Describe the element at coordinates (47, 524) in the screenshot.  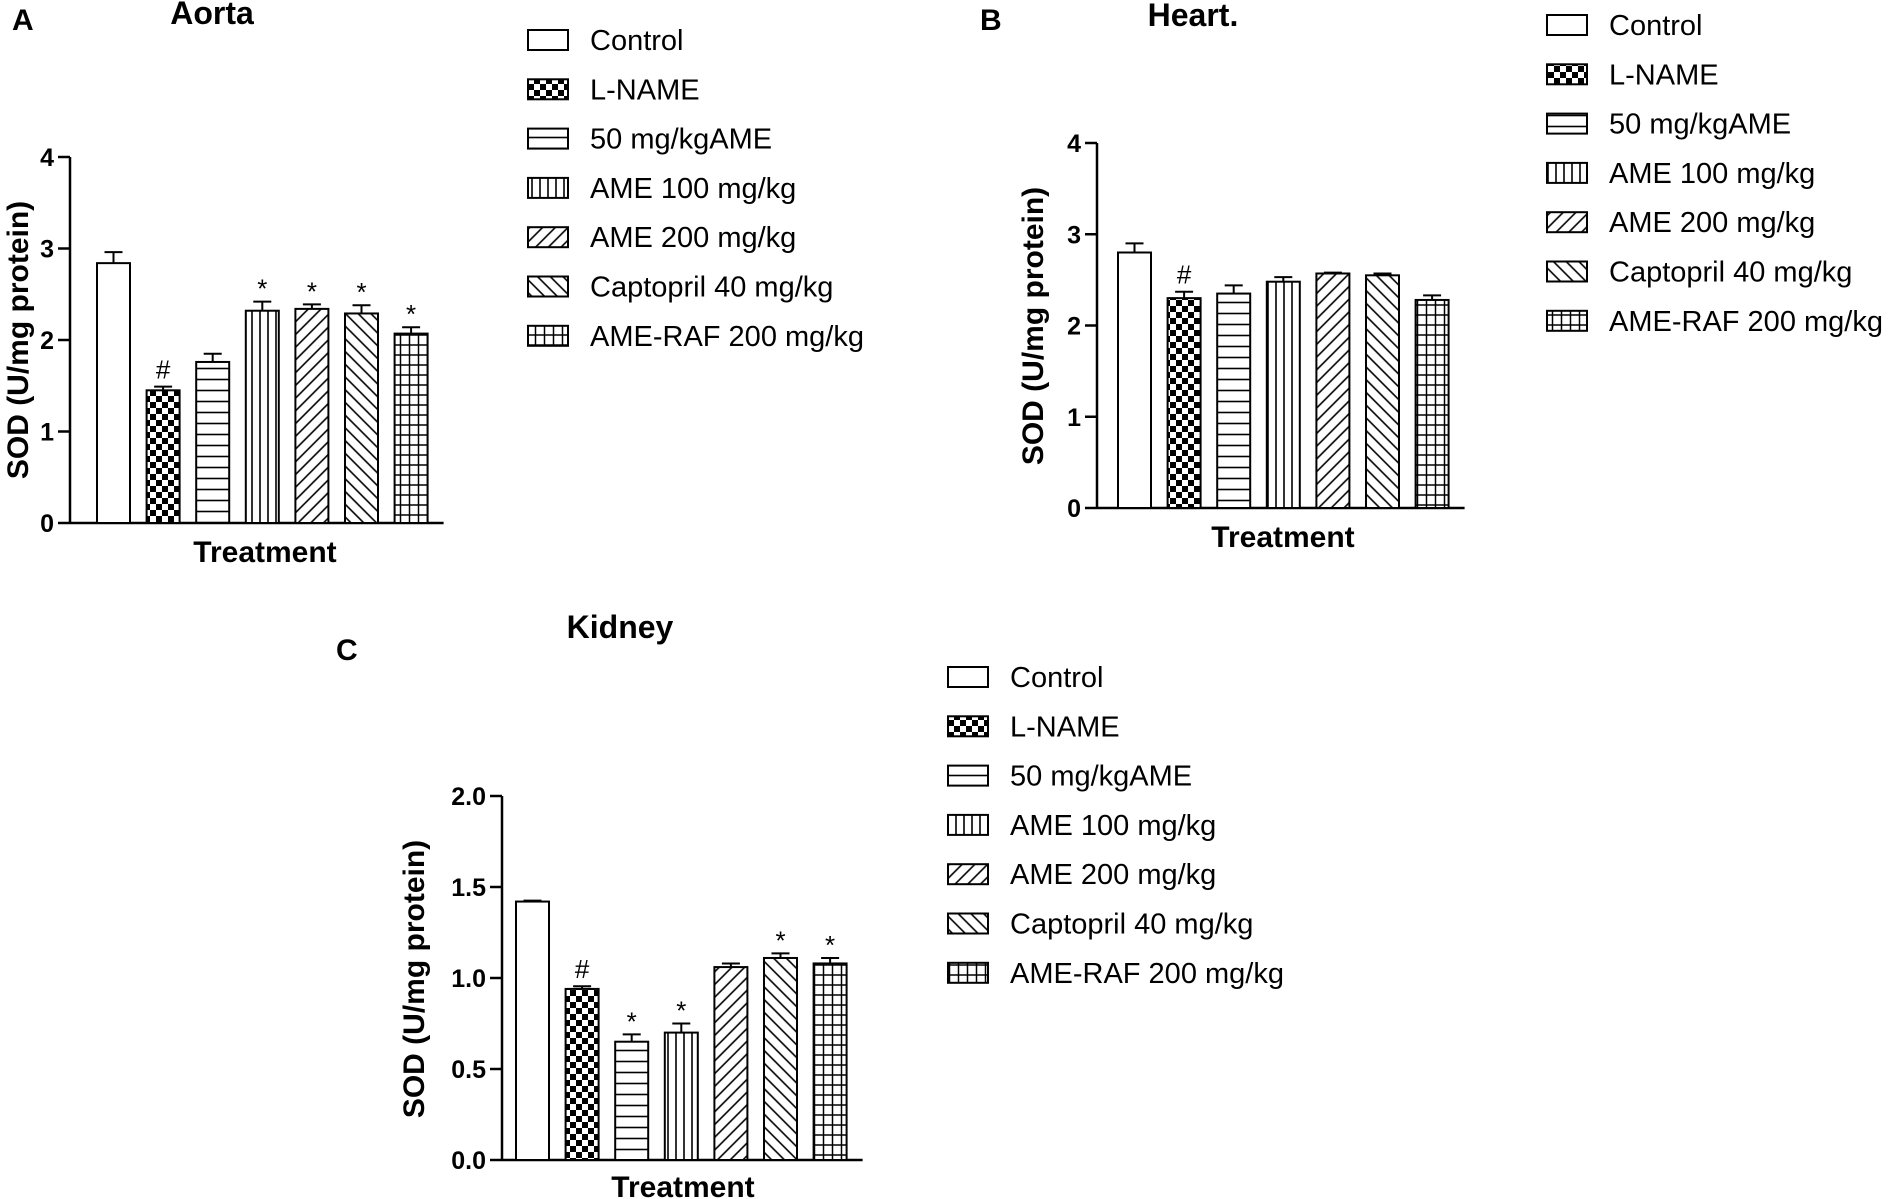
I see `y-tick-label: 0` at that location.